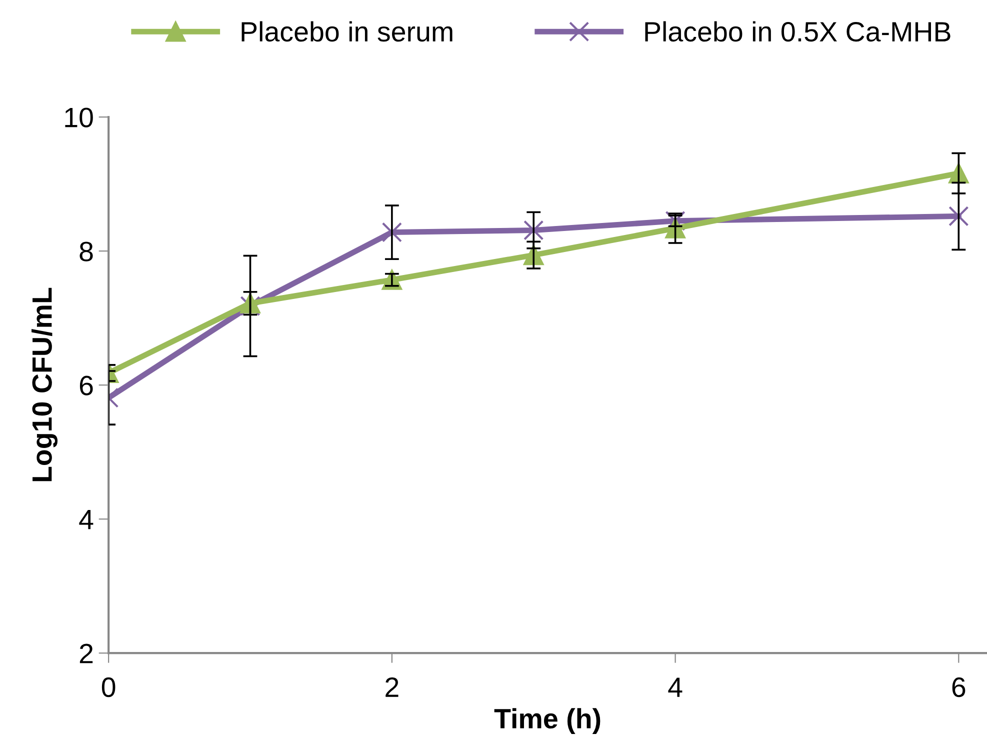 This screenshot has height=755, width=987. Describe the element at coordinates (392, 687) in the screenshot. I see `x-tick-label: 2` at that location.